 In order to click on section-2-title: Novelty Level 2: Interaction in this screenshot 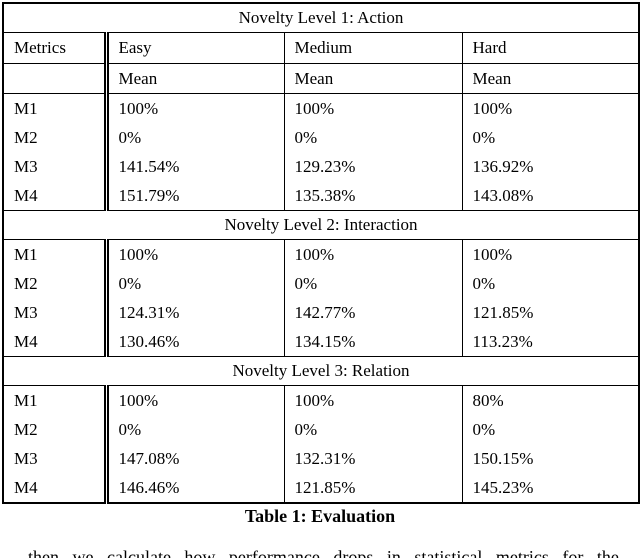, I will do `click(321, 225)`.